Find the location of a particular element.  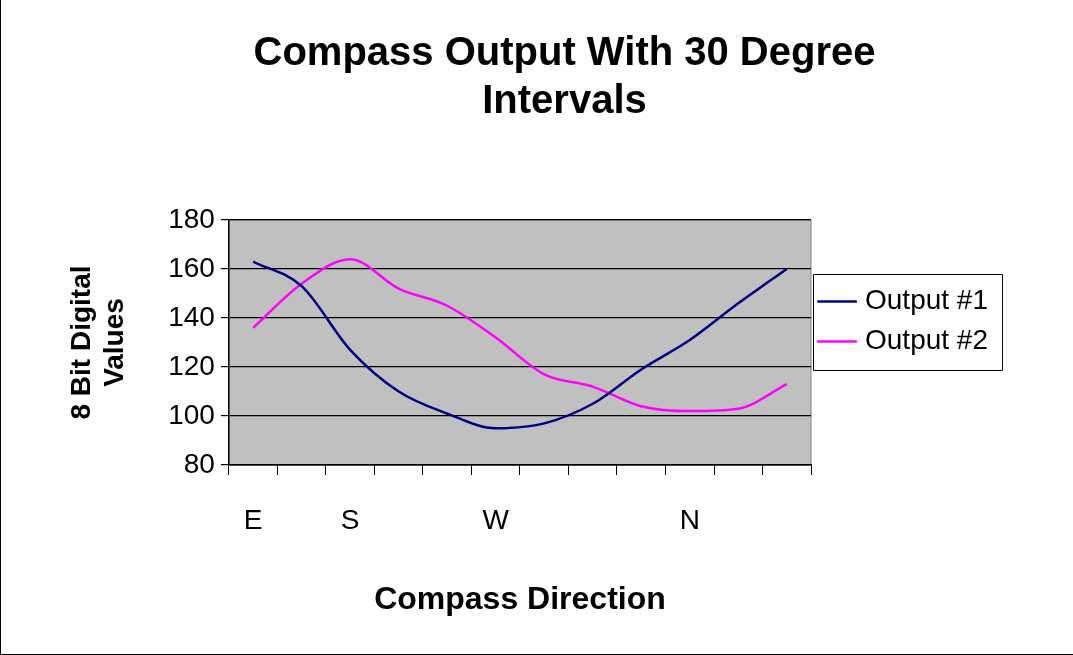

y-tick-label: 180 is located at coordinates (191, 218).